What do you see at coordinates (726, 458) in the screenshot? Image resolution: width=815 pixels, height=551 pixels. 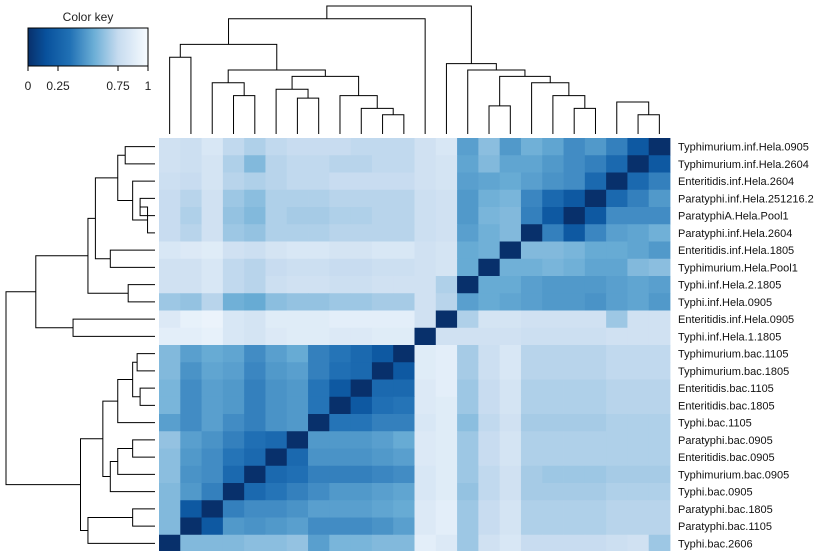 I see `row-label: Enteritidis.bac.0905` at bounding box center [726, 458].